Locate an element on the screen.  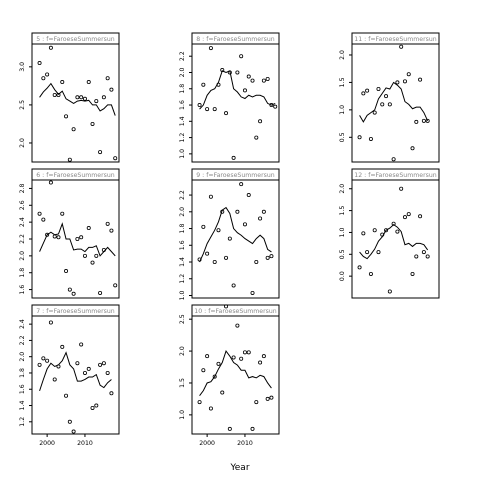
y-tick-label: 1.5 is located at coordinates (182, 383).